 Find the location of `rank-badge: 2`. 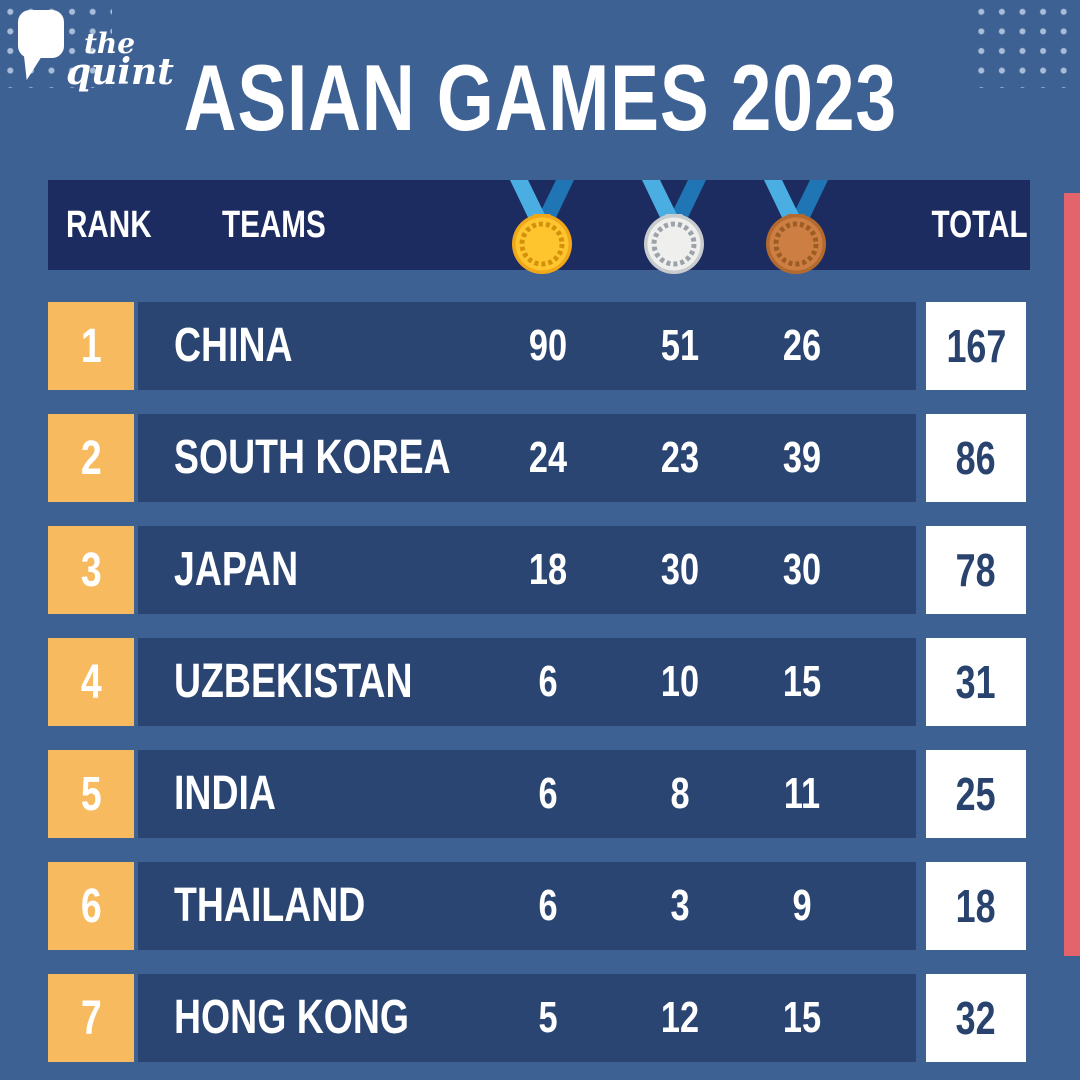

rank-badge: 2 is located at coordinates (91, 458).